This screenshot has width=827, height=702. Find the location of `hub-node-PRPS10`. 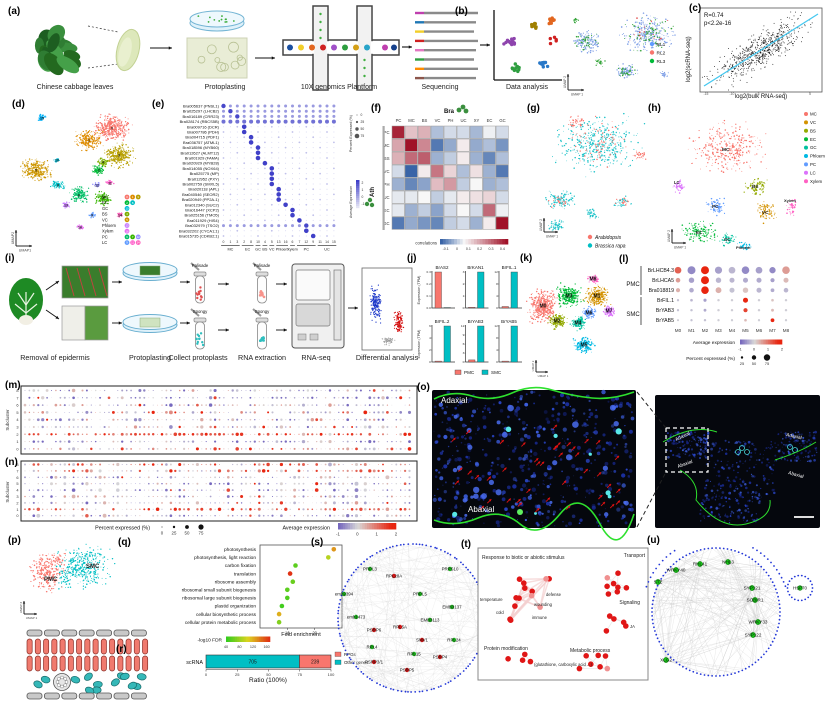

hub-node-PRPS10 is located at coordinates (450, 569).